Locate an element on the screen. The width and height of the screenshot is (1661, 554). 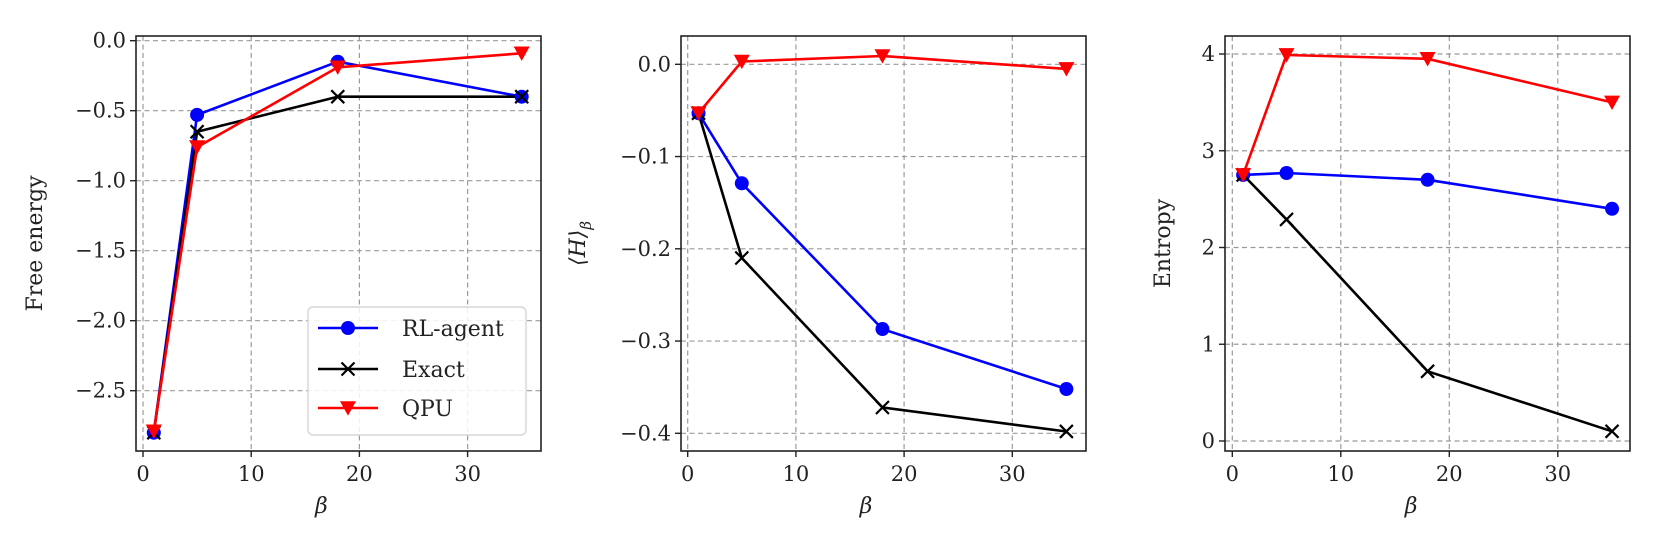
legend-item-rl-agent: RL-agent is located at coordinates (411, 329).